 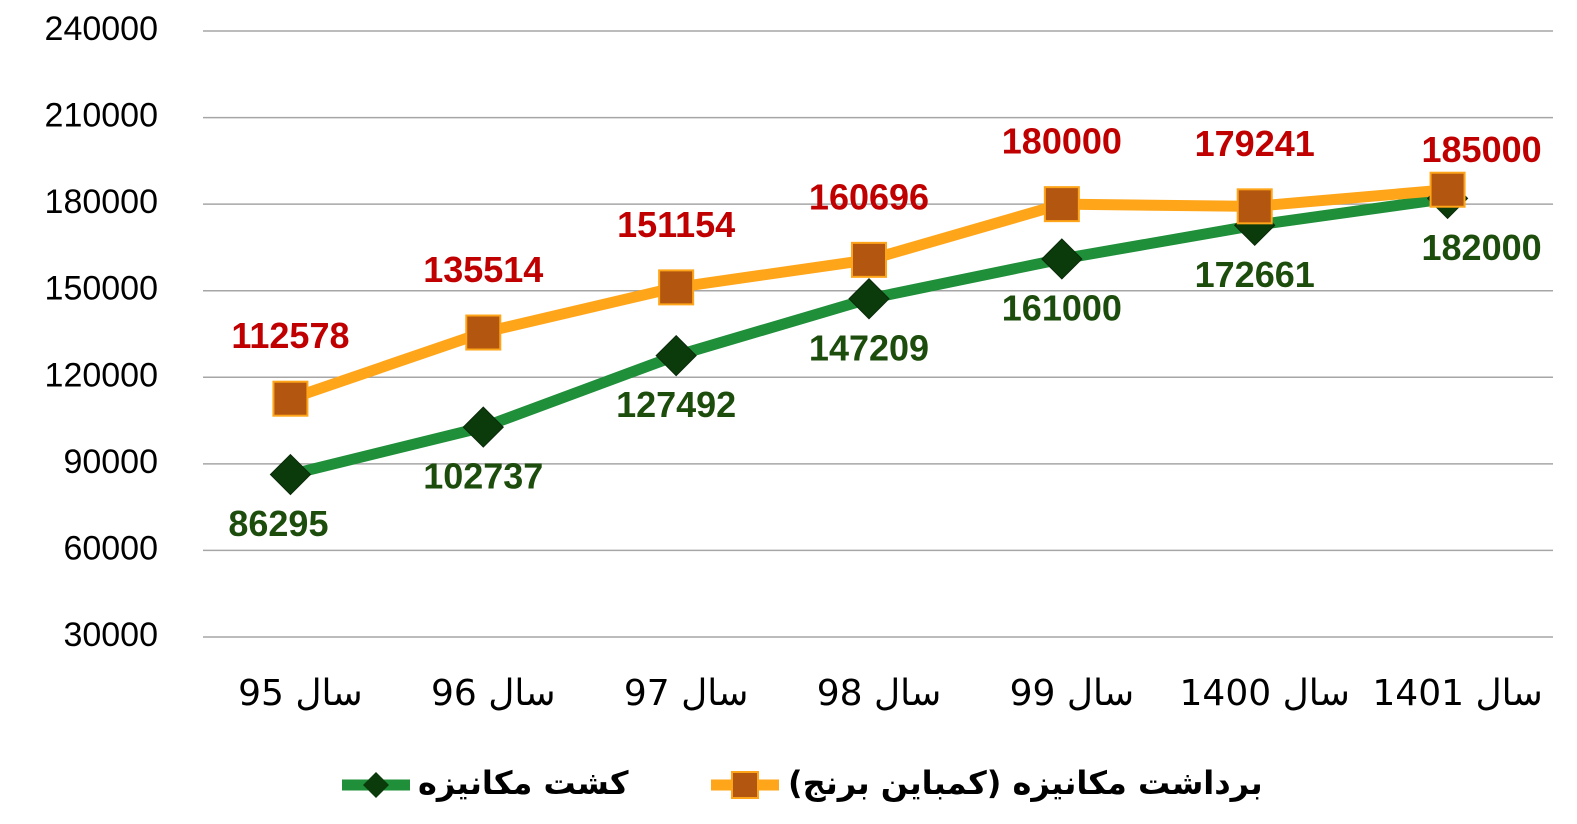 What do you see at coordinates (1255, 143) in the screenshot?
I see `data-label: 179241` at bounding box center [1255, 143].